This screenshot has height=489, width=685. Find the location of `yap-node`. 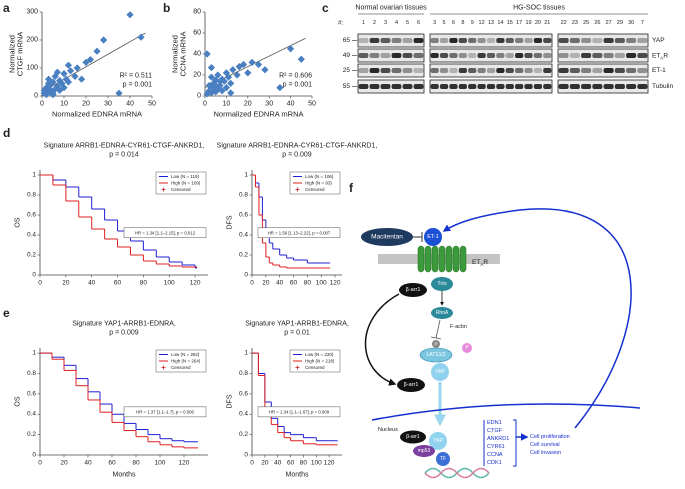

yap-node is located at coordinates (440, 372).